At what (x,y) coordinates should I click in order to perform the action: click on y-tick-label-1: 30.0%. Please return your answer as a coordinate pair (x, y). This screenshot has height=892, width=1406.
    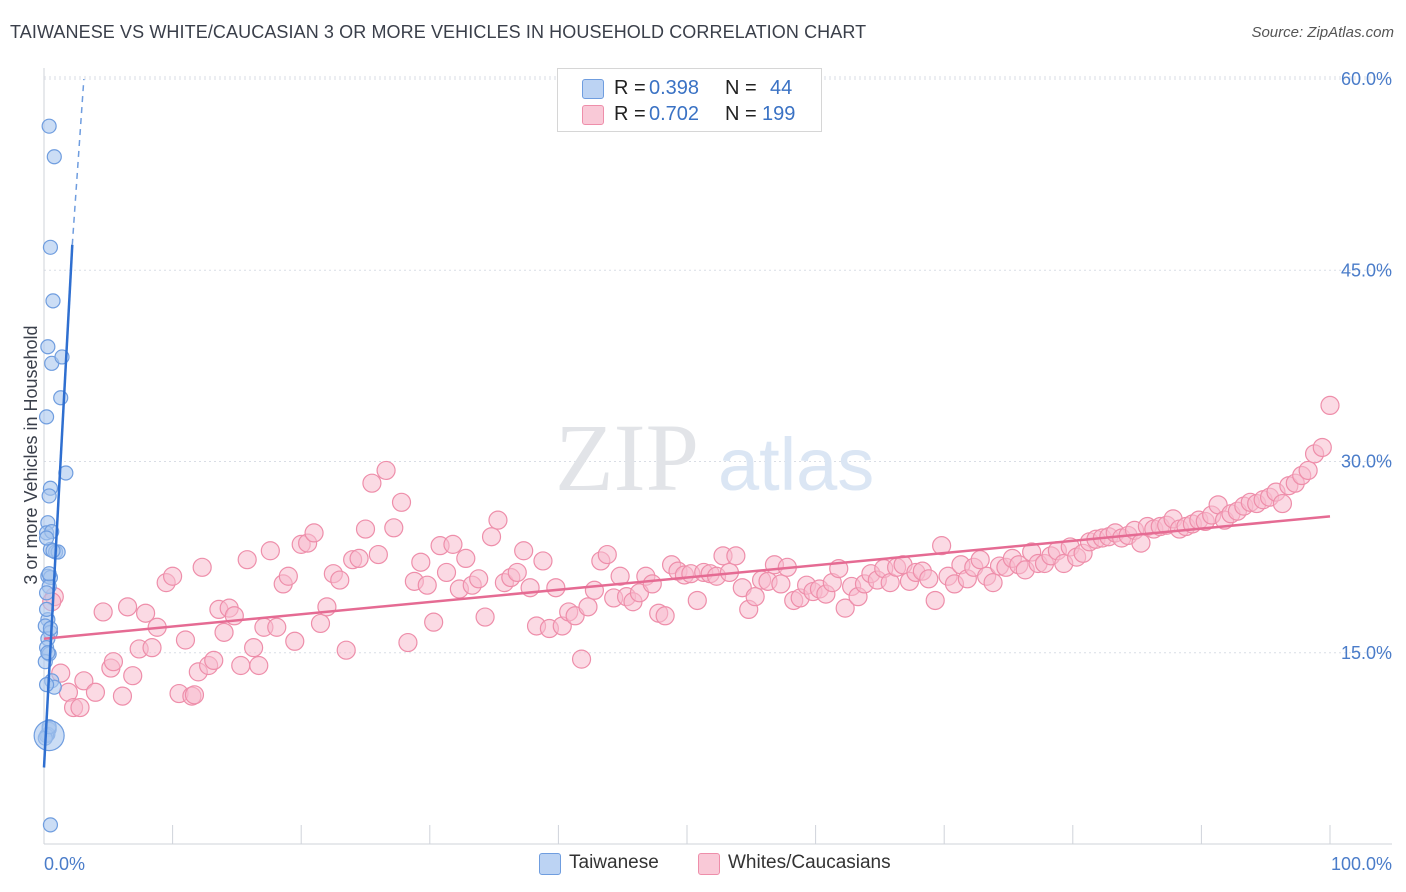
    Looking at the image, I should click on (1366, 462).